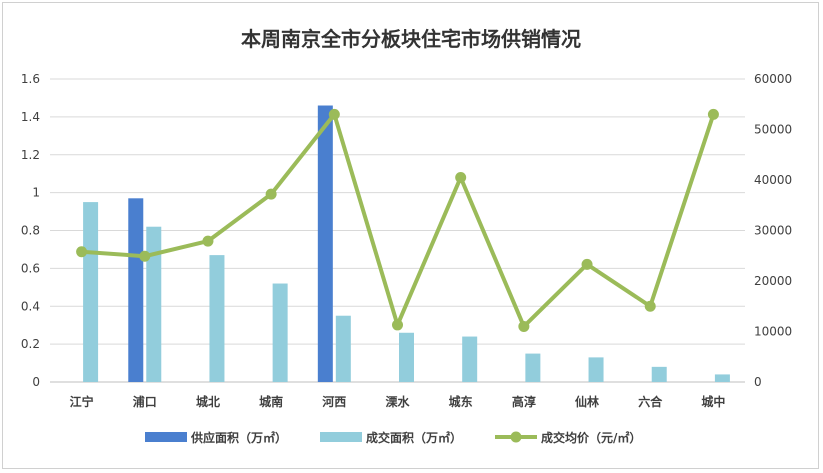  What do you see at coordinates (30, 344) in the screenshot?
I see `left-tick-label: 0.2` at bounding box center [30, 344].